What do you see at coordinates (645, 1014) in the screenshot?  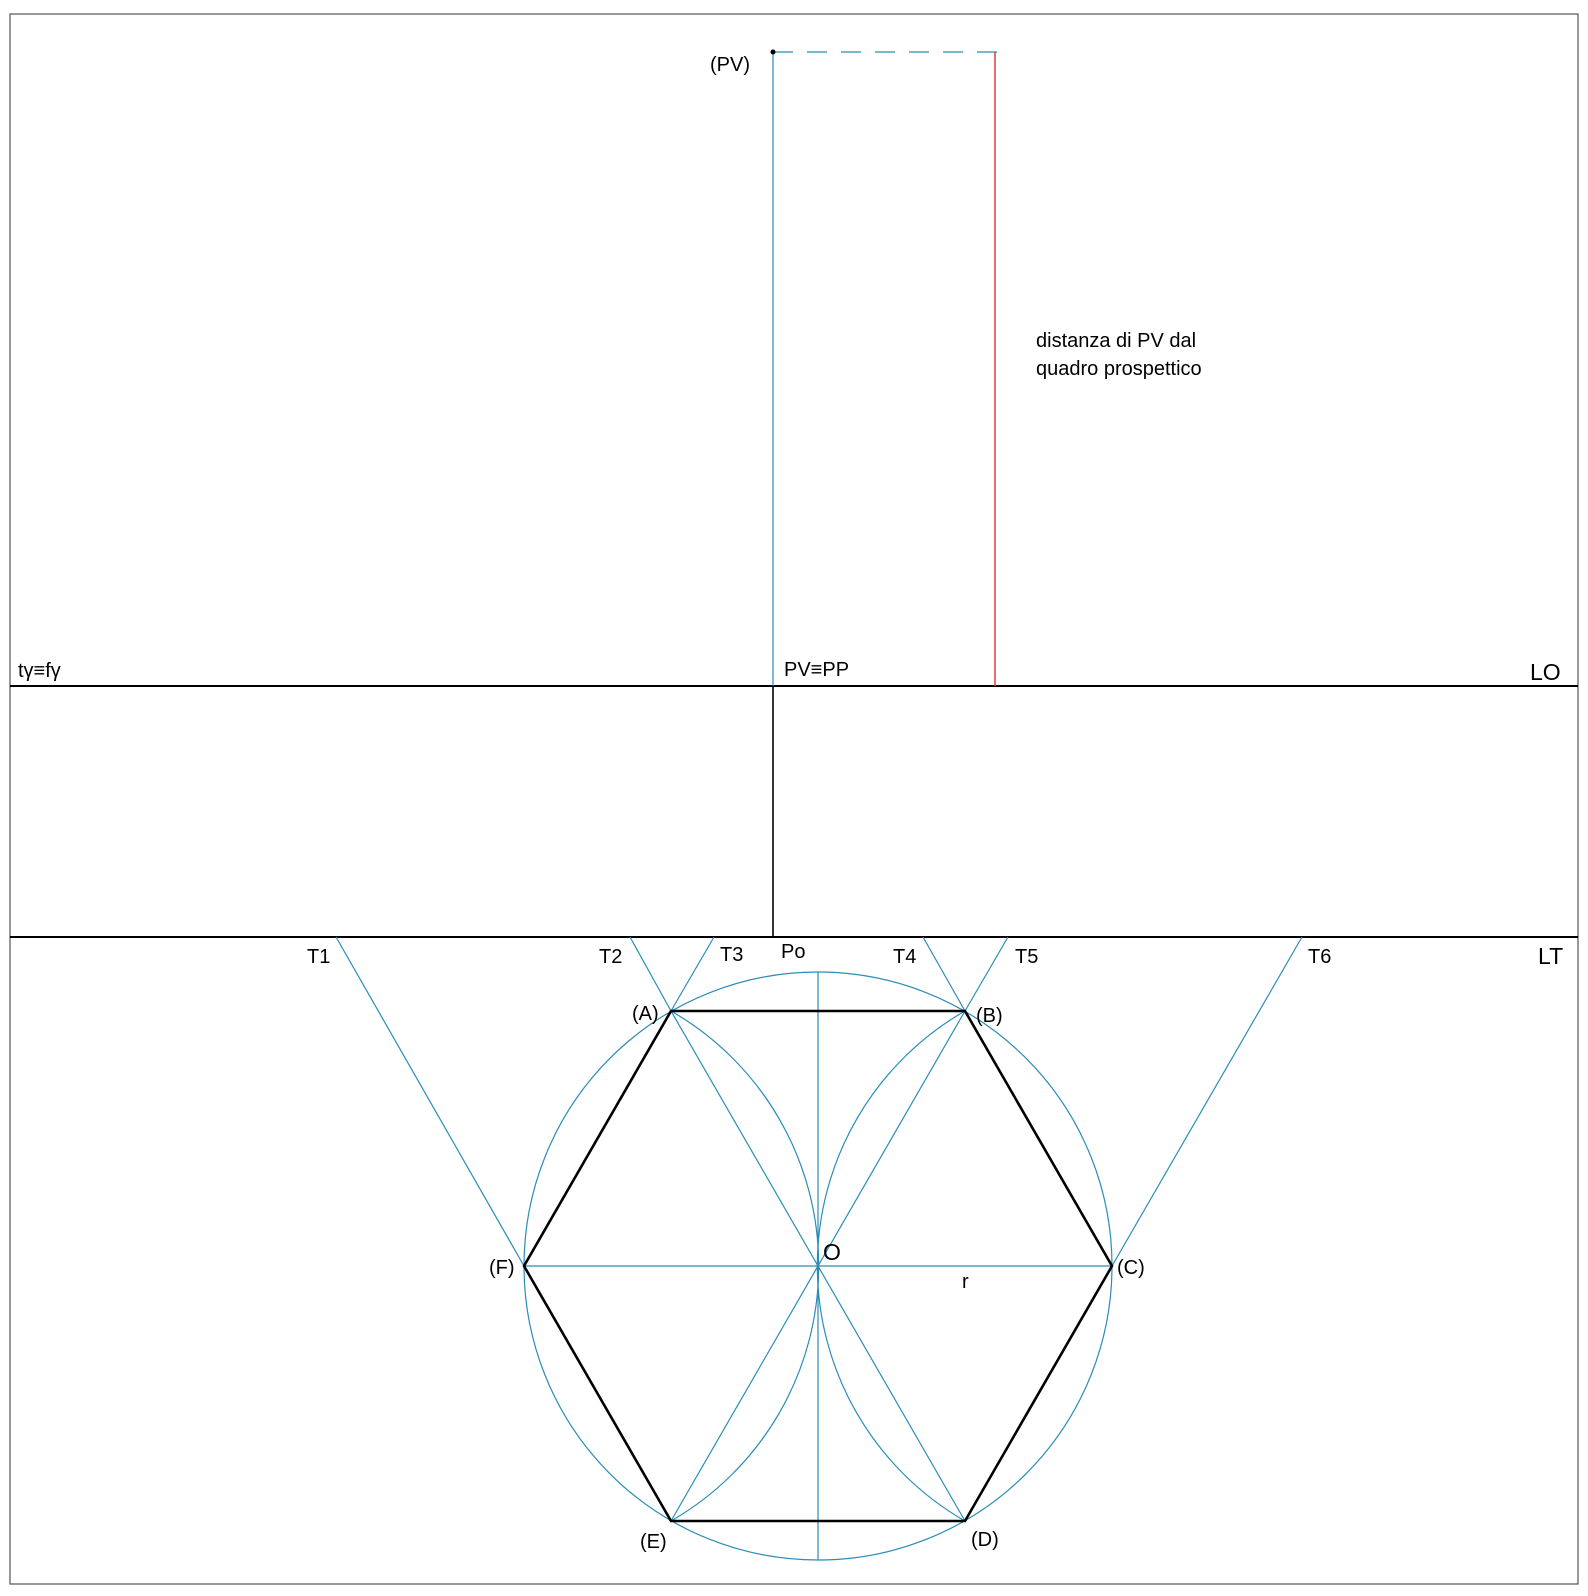 I see `label-vertex-a: (A)` at bounding box center [645, 1014].